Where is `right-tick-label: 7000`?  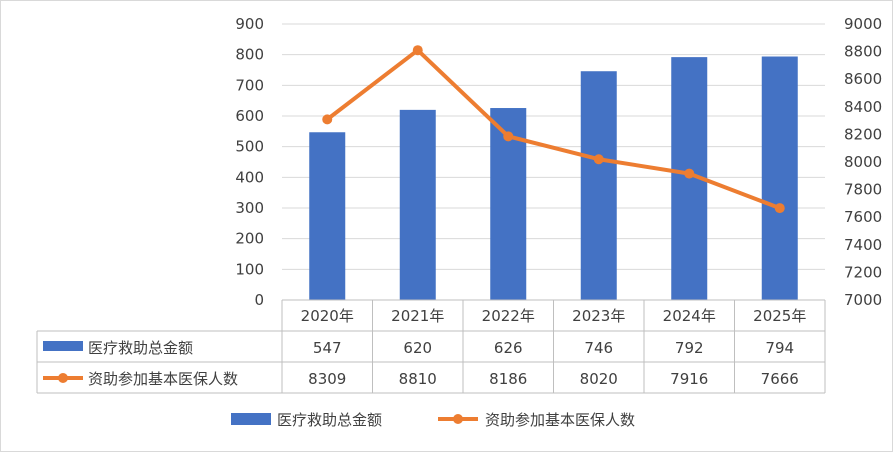
right-tick-label: 7000 is located at coordinates (863, 300).